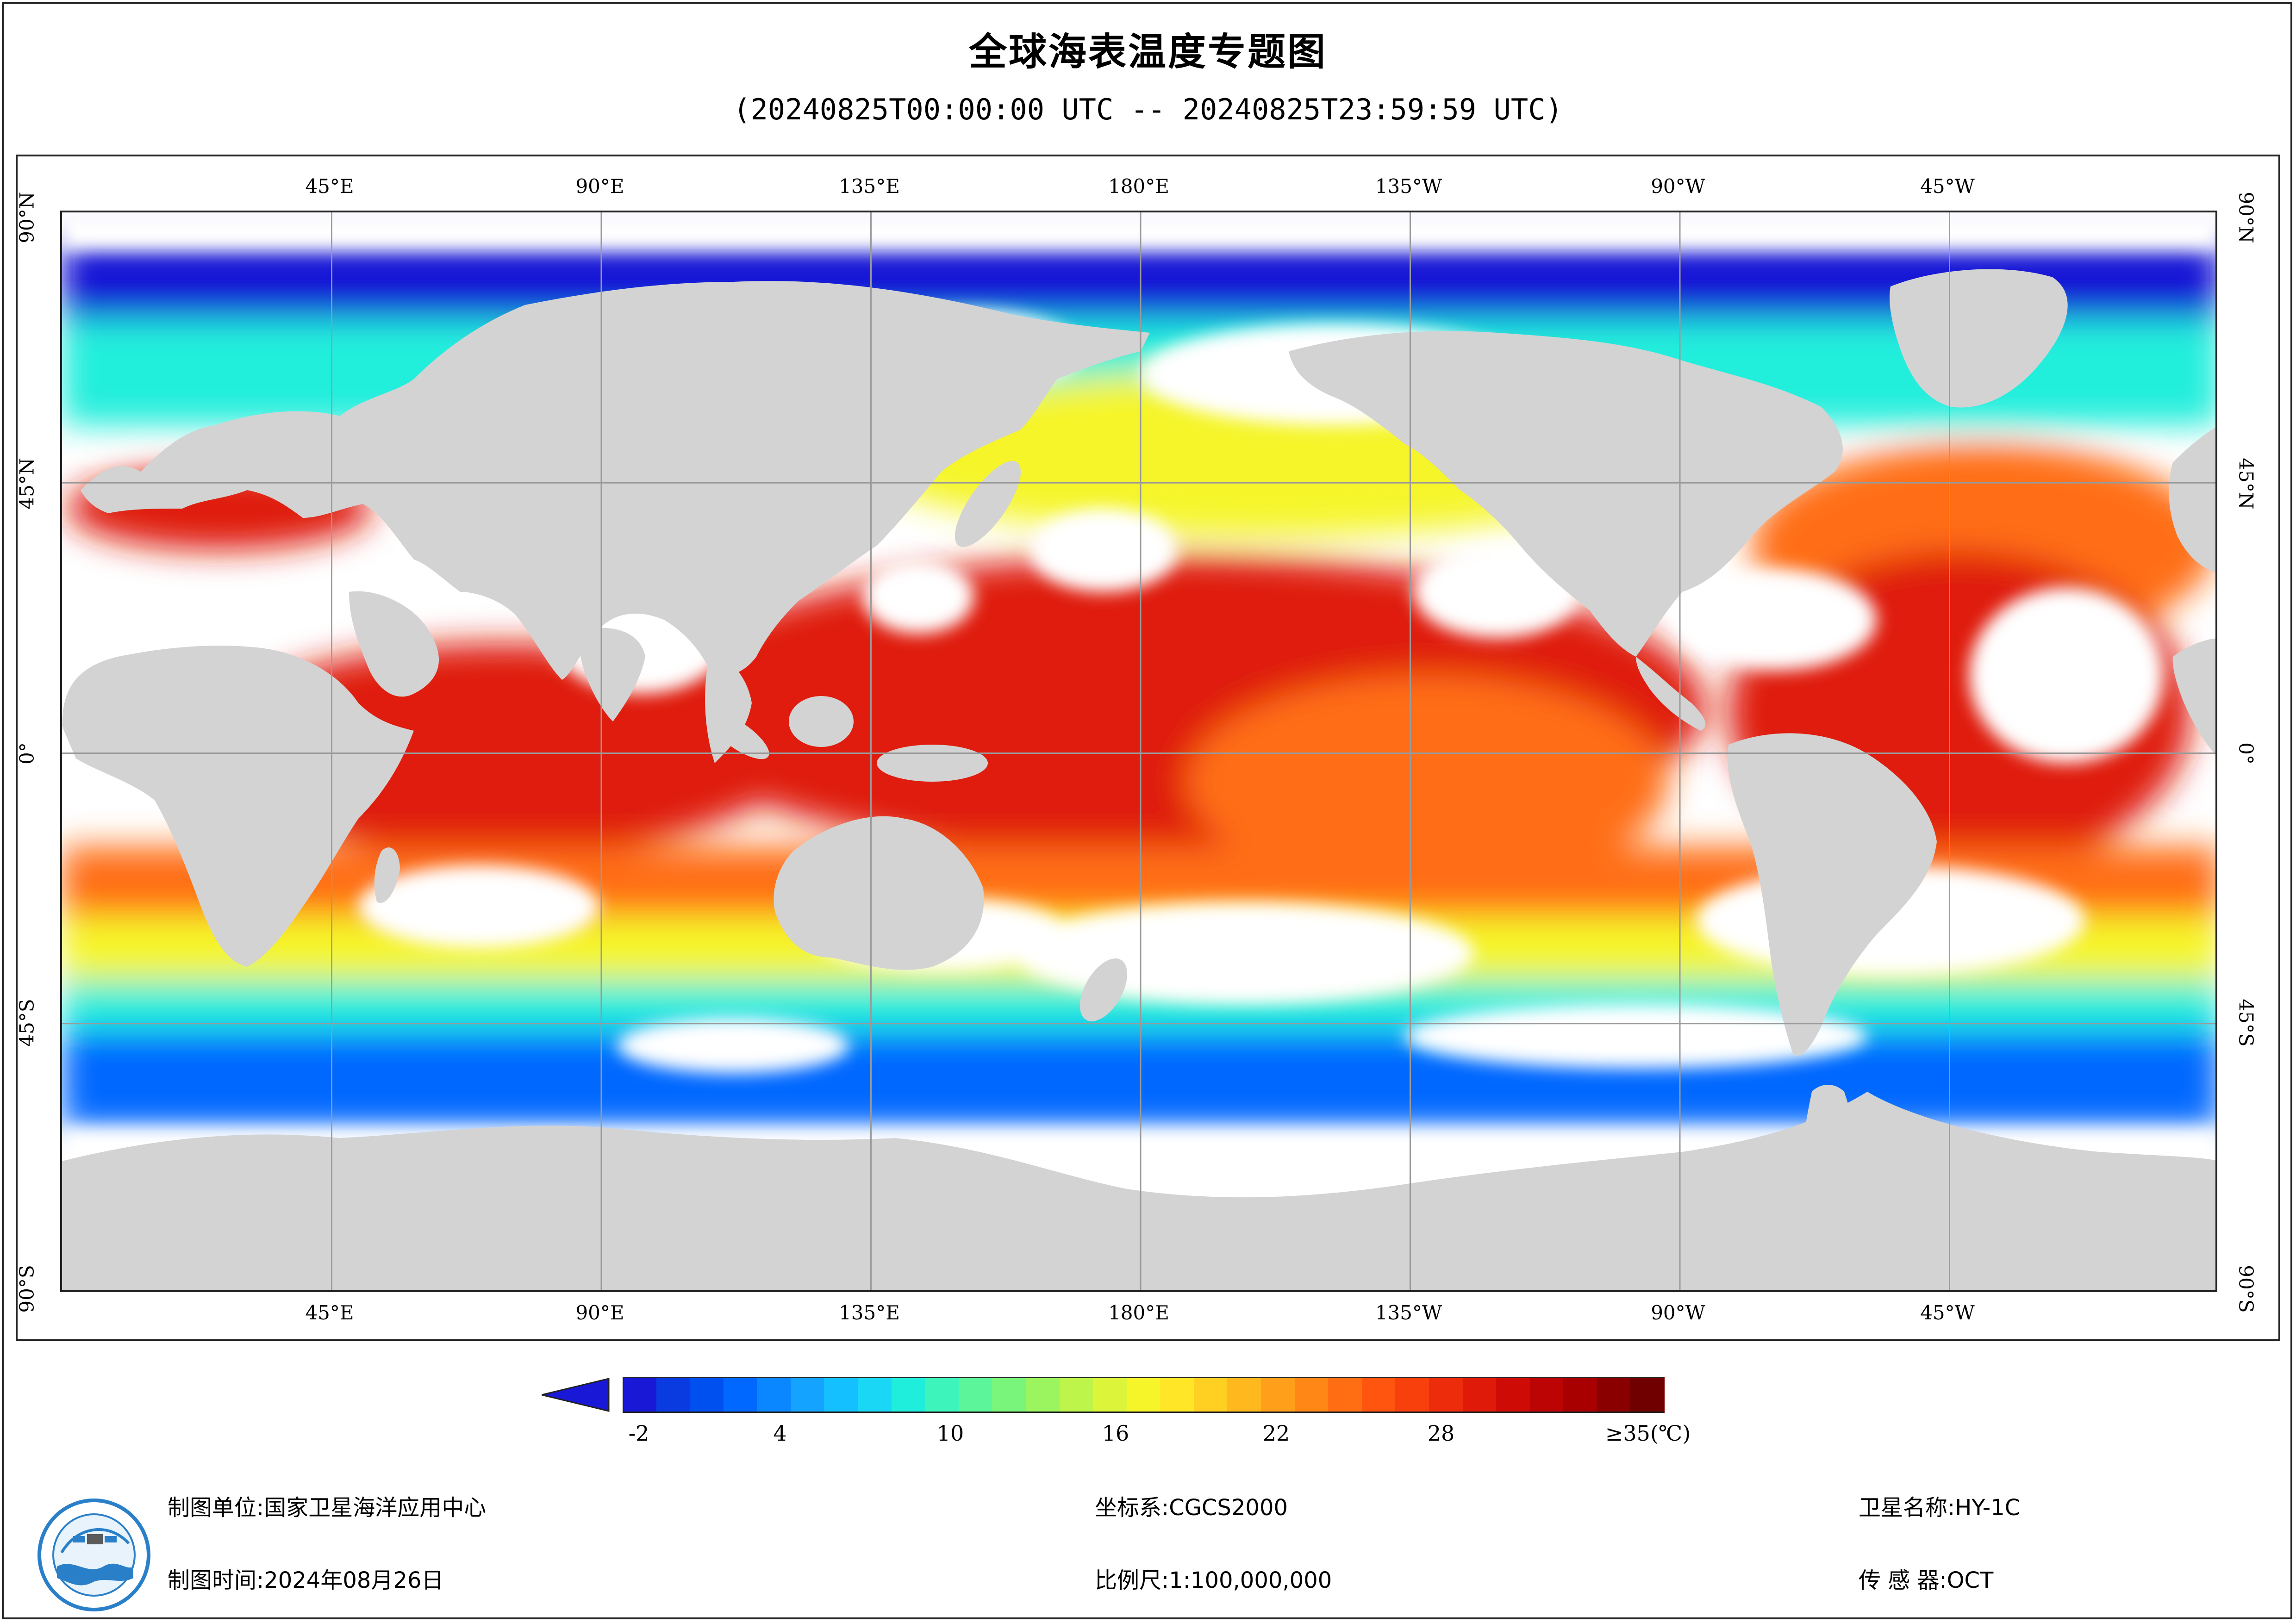  Describe the element at coordinates (599, 1312) in the screenshot. I see `lon-label-bottom-90e: 90°E` at that location.